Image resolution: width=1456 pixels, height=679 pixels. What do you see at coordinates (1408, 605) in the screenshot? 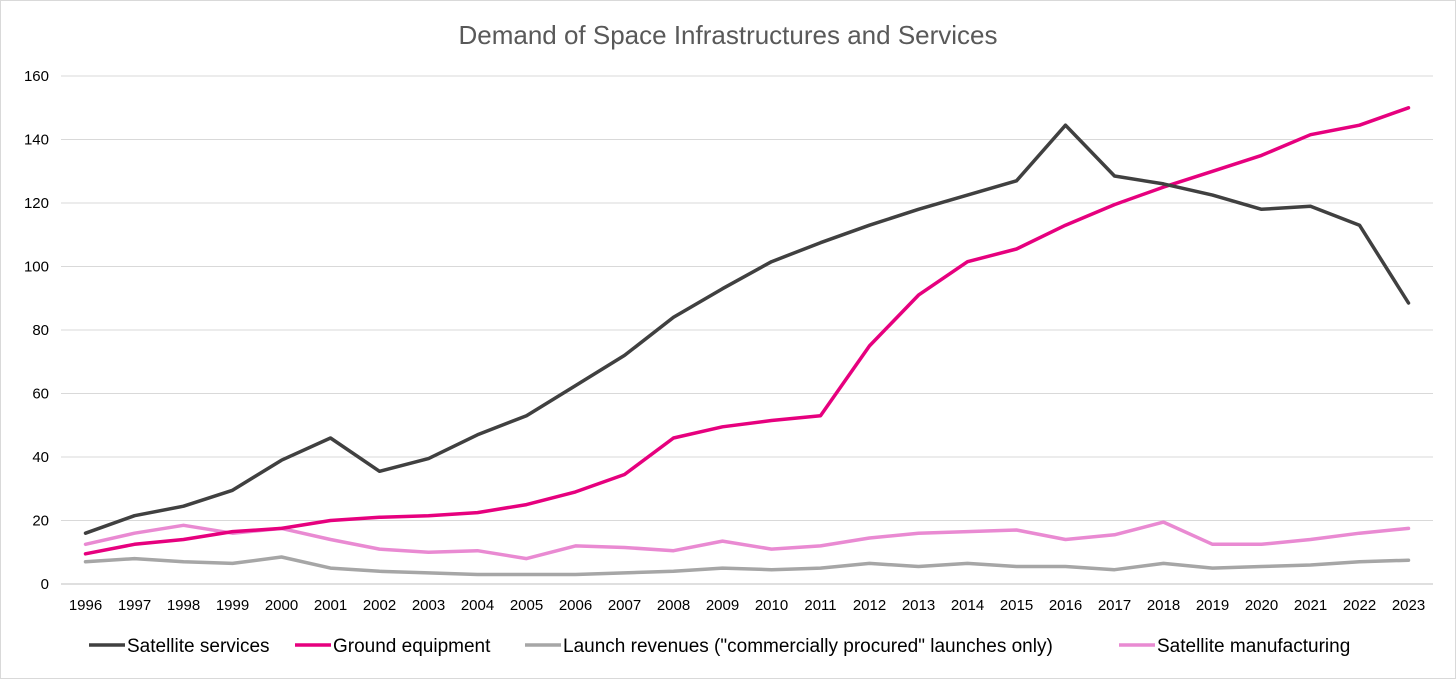
I see `x-tick-label: 2023` at bounding box center [1408, 605].